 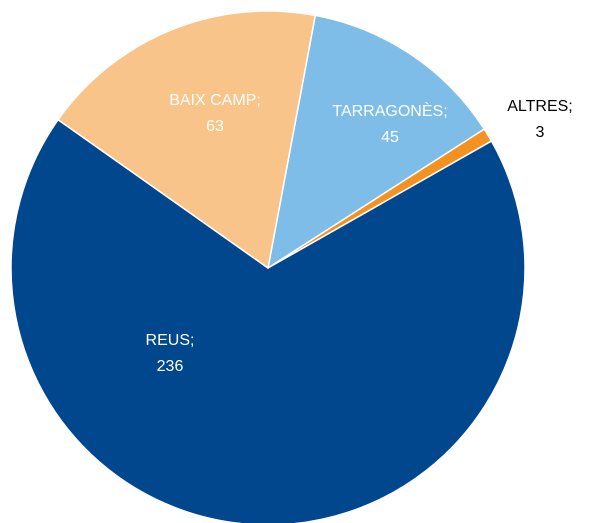 What do you see at coordinates (540, 106) in the screenshot?
I see `slice-label: ALTRES;` at bounding box center [540, 106].